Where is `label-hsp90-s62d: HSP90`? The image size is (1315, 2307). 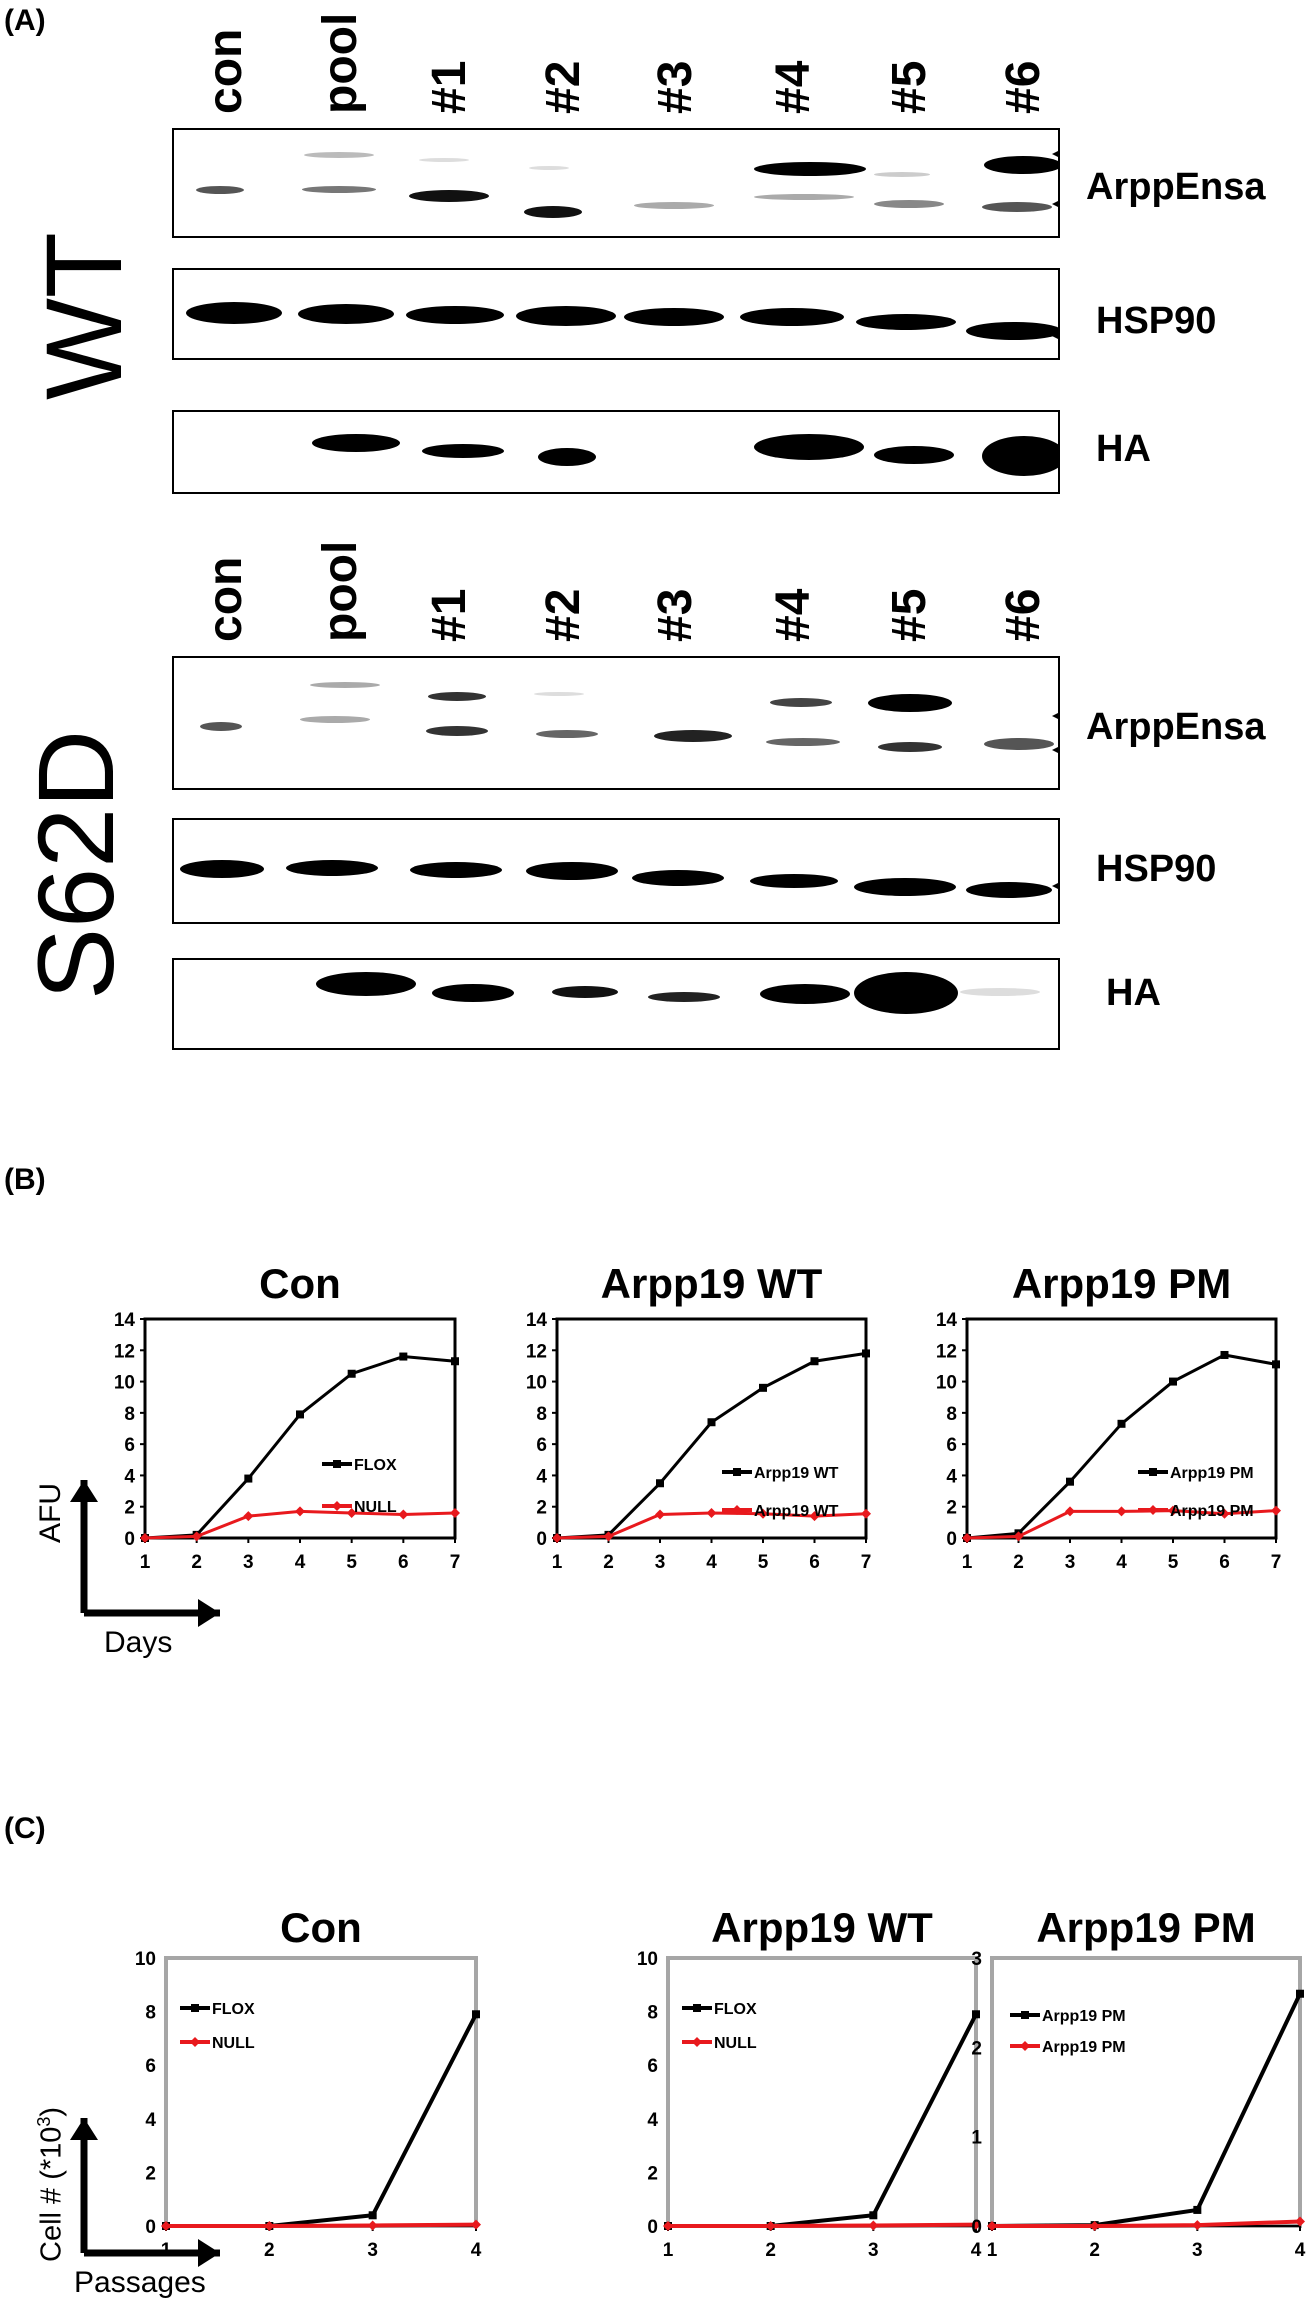
label-hsp90-s62d: HSP90 is located at coordinates (1156, 869).